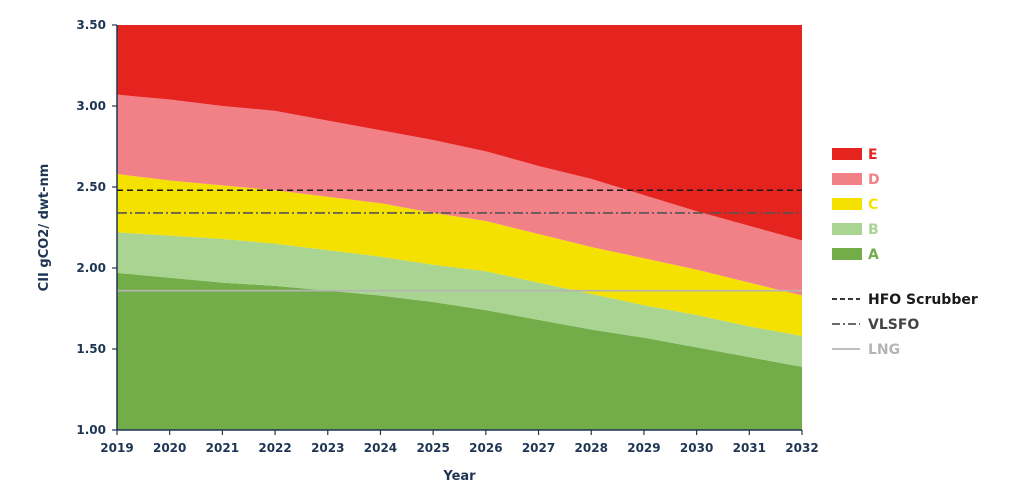 Image resolution: width=1024 pixels, height=493 pixels. Describe the element at coordinates (274, 448) in the screenshot. I see `x-tick-label: 2022` at that location.